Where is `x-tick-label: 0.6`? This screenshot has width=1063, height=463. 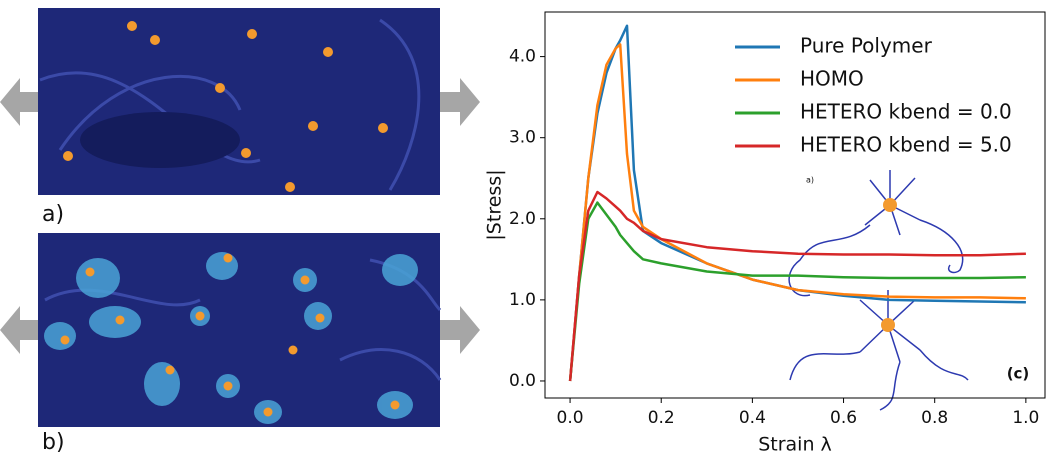 x-tick-label: 0.6 is located at coordinates (843, 418).